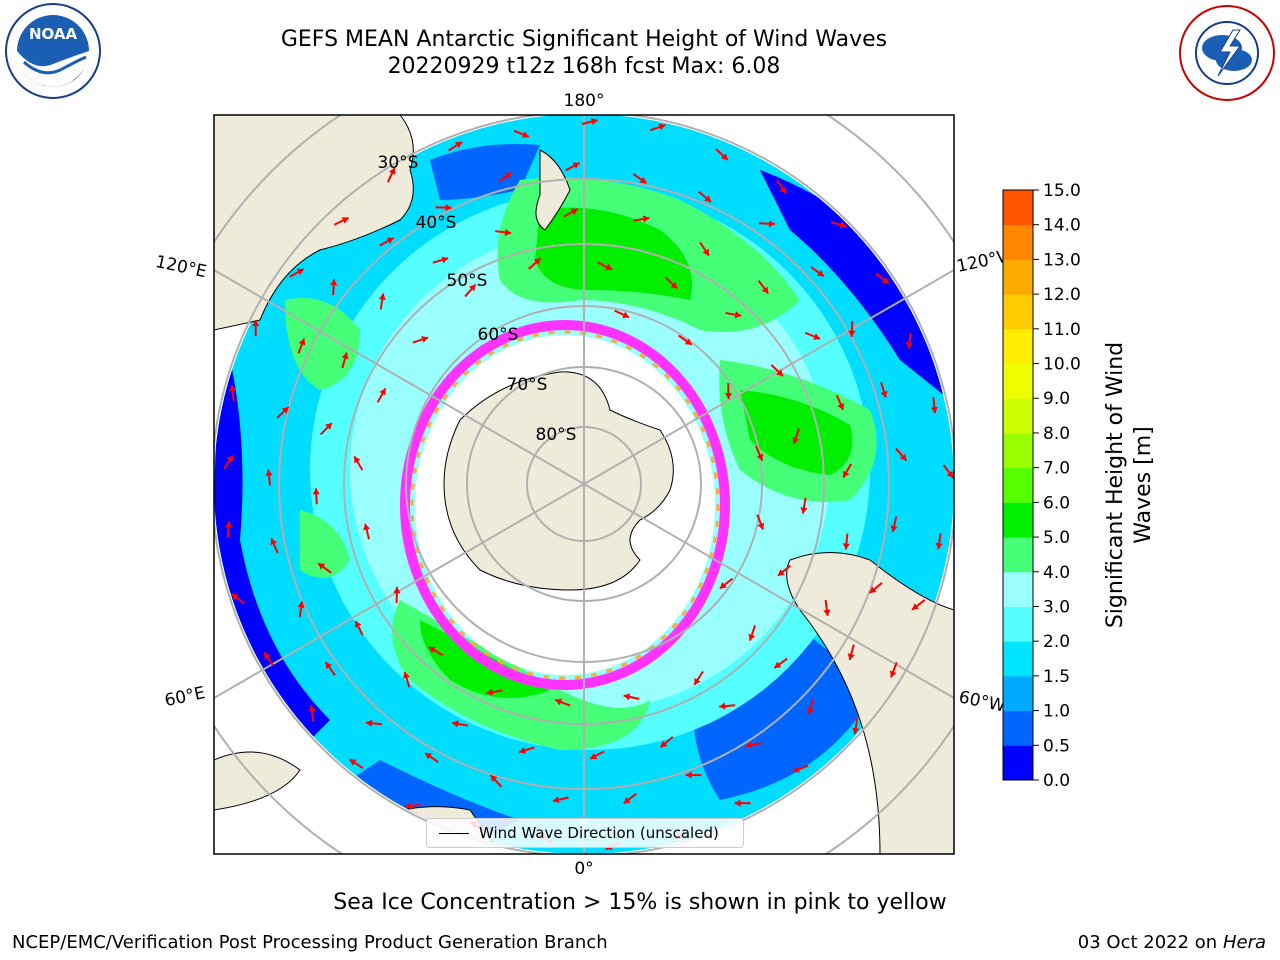 This screenshot has height=960, width=1280. I want to click on credit-date: 03 Oct 2022 on, so click(1150, 942).